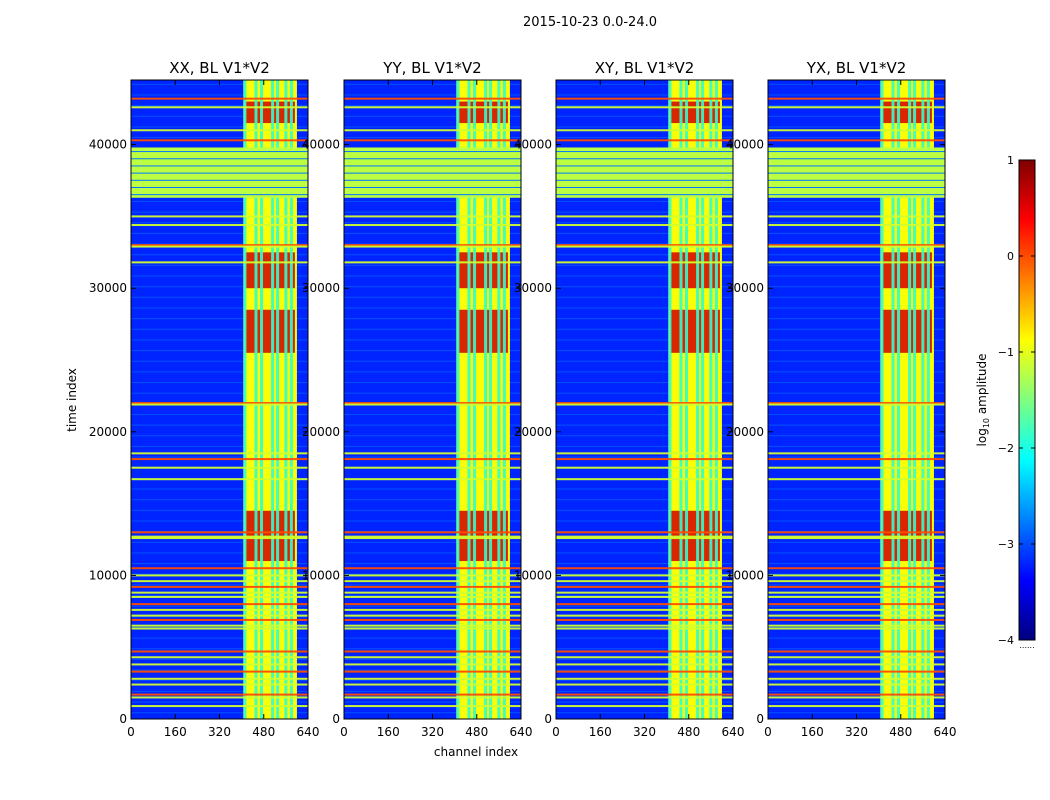 Image resolution: width=1050 pixels, height=800 pixels. I want to click on figure-suptitle: 2015-10-23 0.0-24.0, so click(590, 22).